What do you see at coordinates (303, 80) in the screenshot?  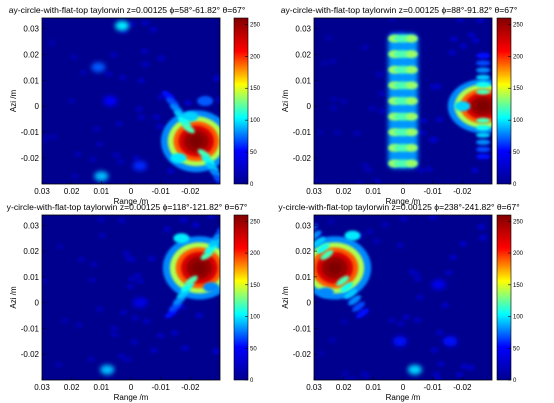 I see `y-tick-label: 0.01` at bounding box center [303, 80].